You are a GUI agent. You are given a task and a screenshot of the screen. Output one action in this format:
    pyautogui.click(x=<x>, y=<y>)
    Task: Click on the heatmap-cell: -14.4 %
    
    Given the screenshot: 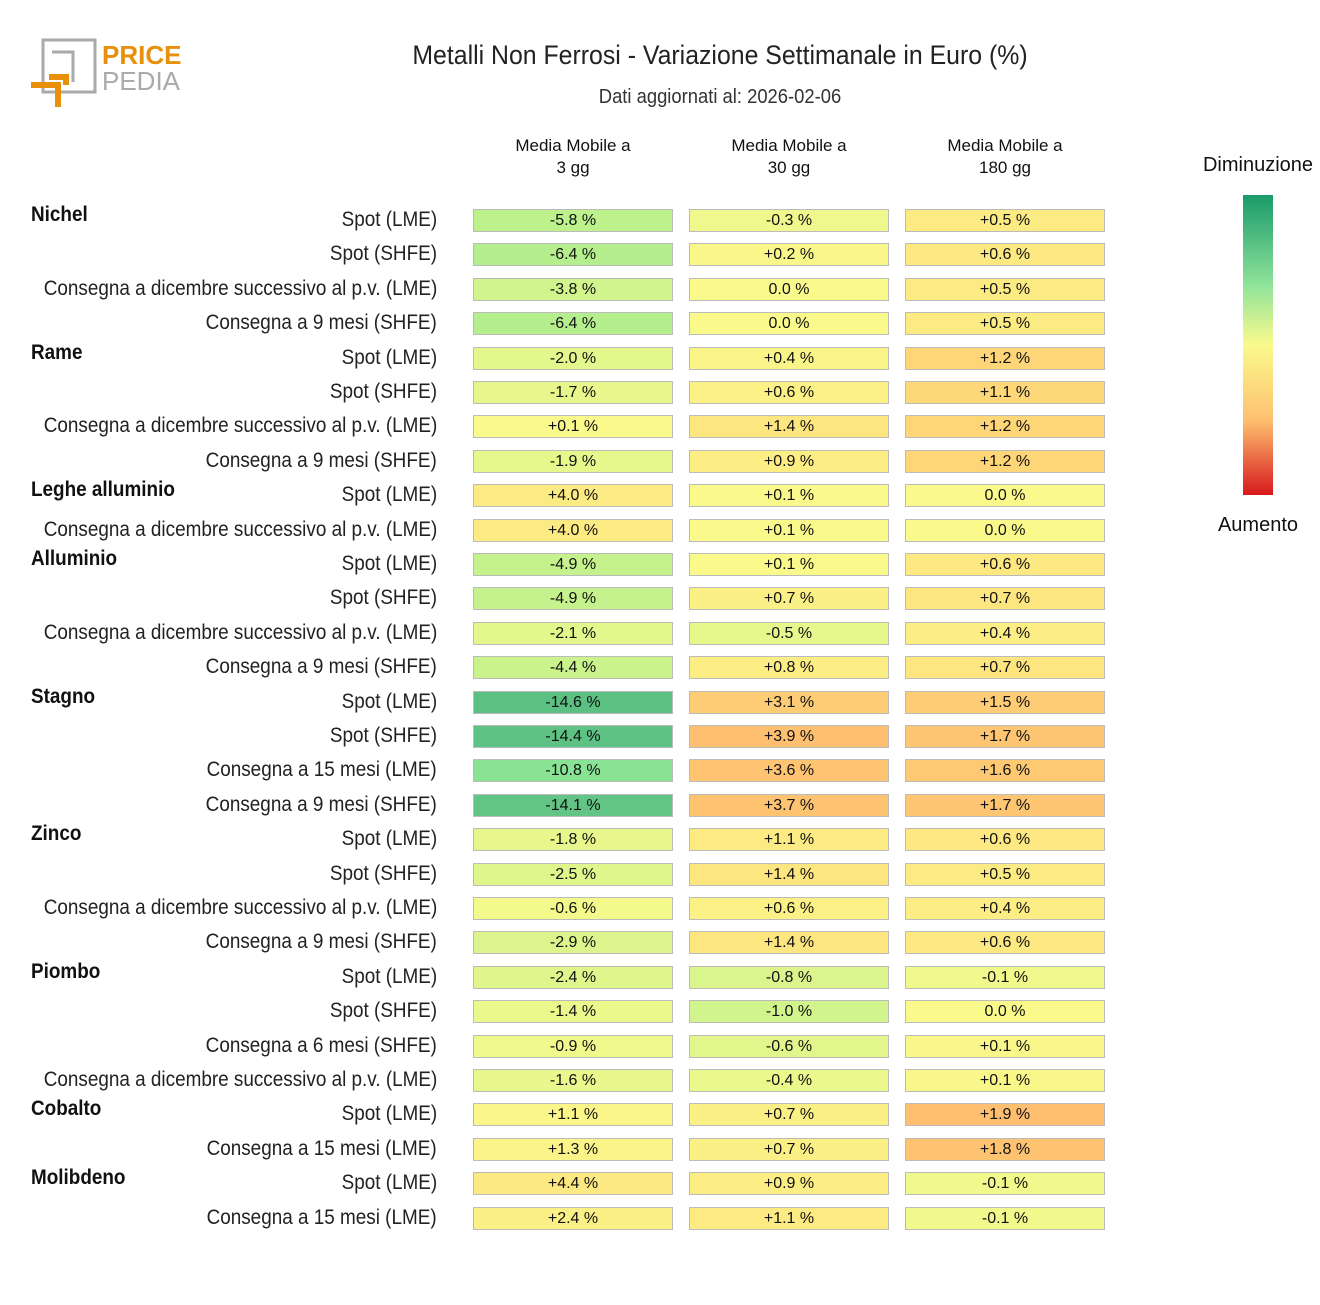 What is the action you would take?
    pyautogui.click(x=573, y=736)
    